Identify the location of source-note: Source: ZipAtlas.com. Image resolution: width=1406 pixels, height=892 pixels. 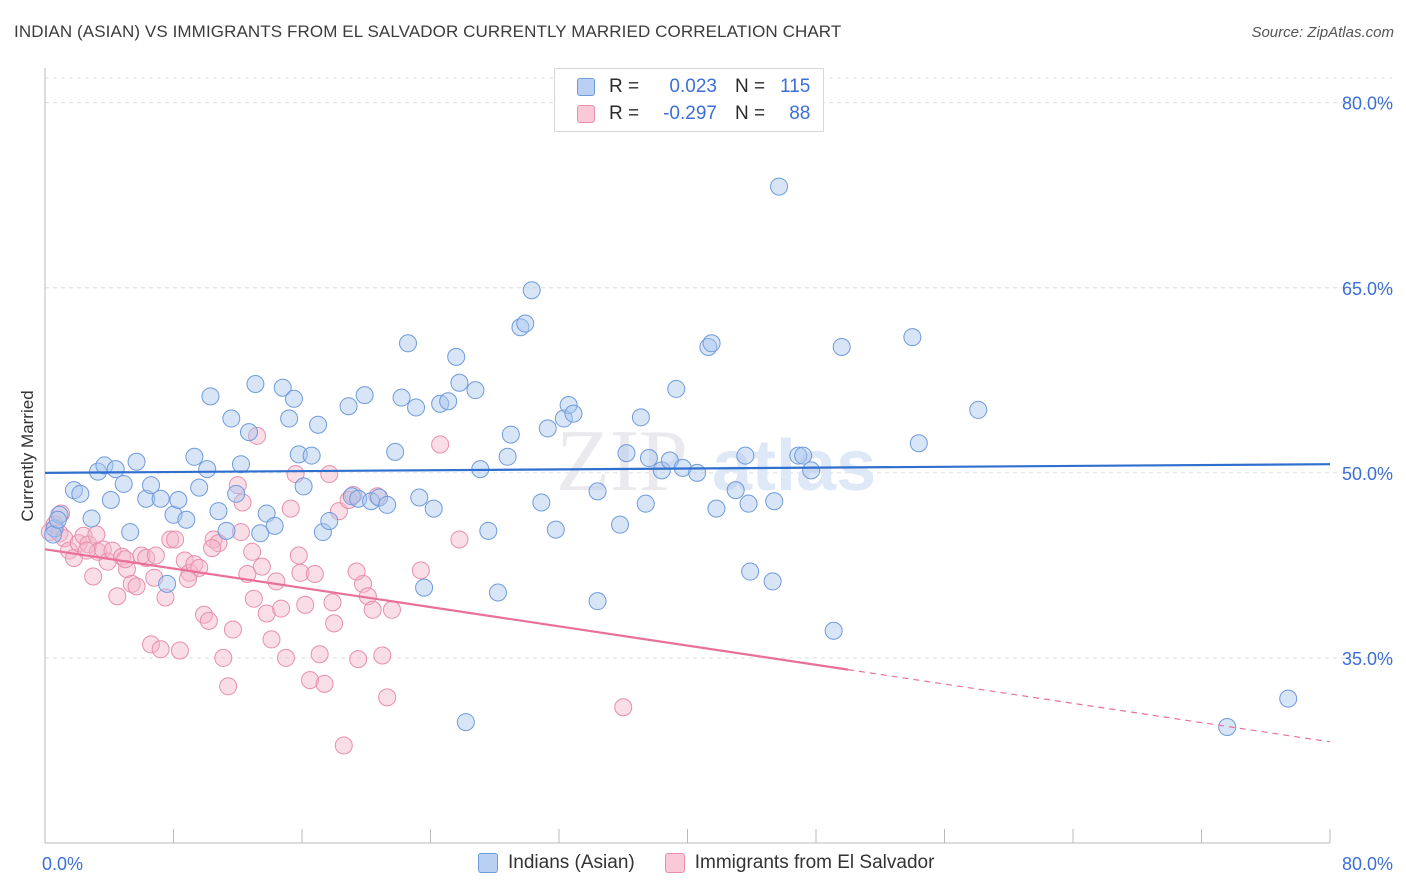
(1322, 32).